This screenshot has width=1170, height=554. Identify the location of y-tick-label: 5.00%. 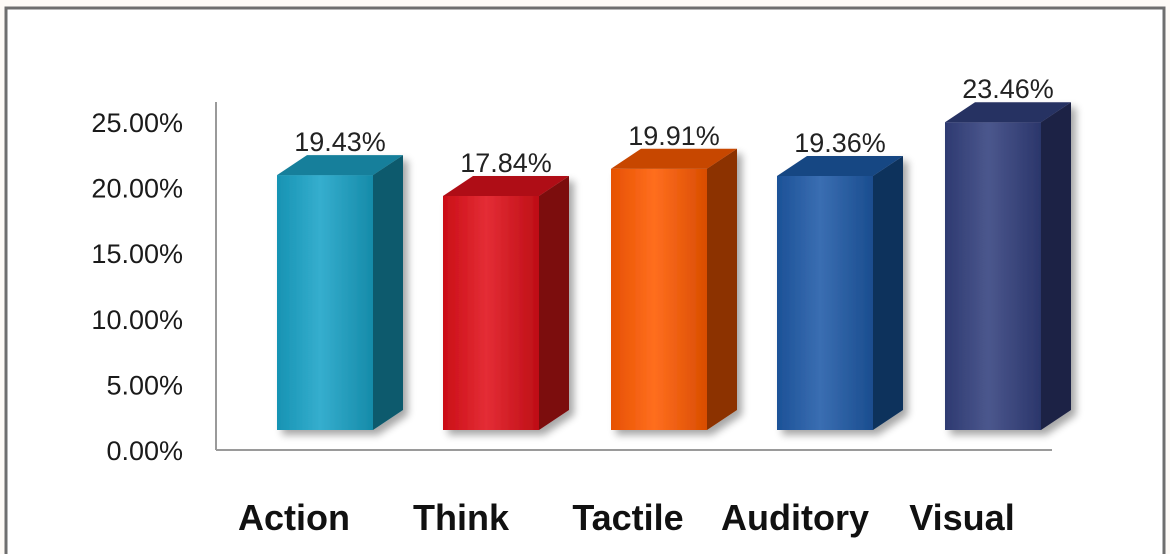
(144, 385).